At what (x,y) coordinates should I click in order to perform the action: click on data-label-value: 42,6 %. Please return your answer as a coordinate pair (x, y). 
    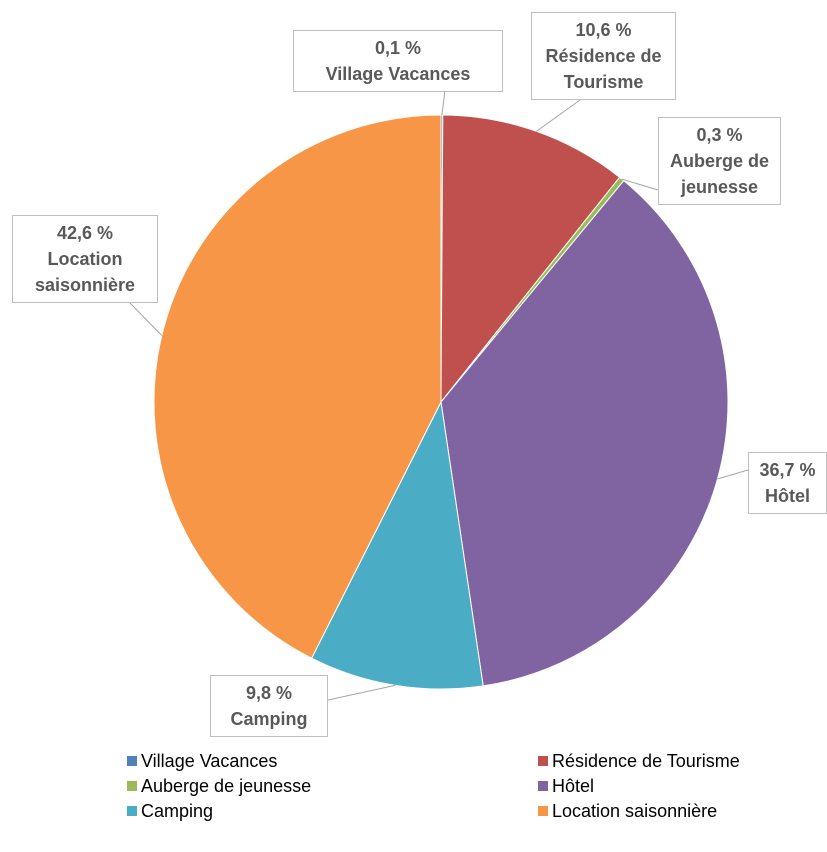
    Looking at the image, I should click on (85, 233).